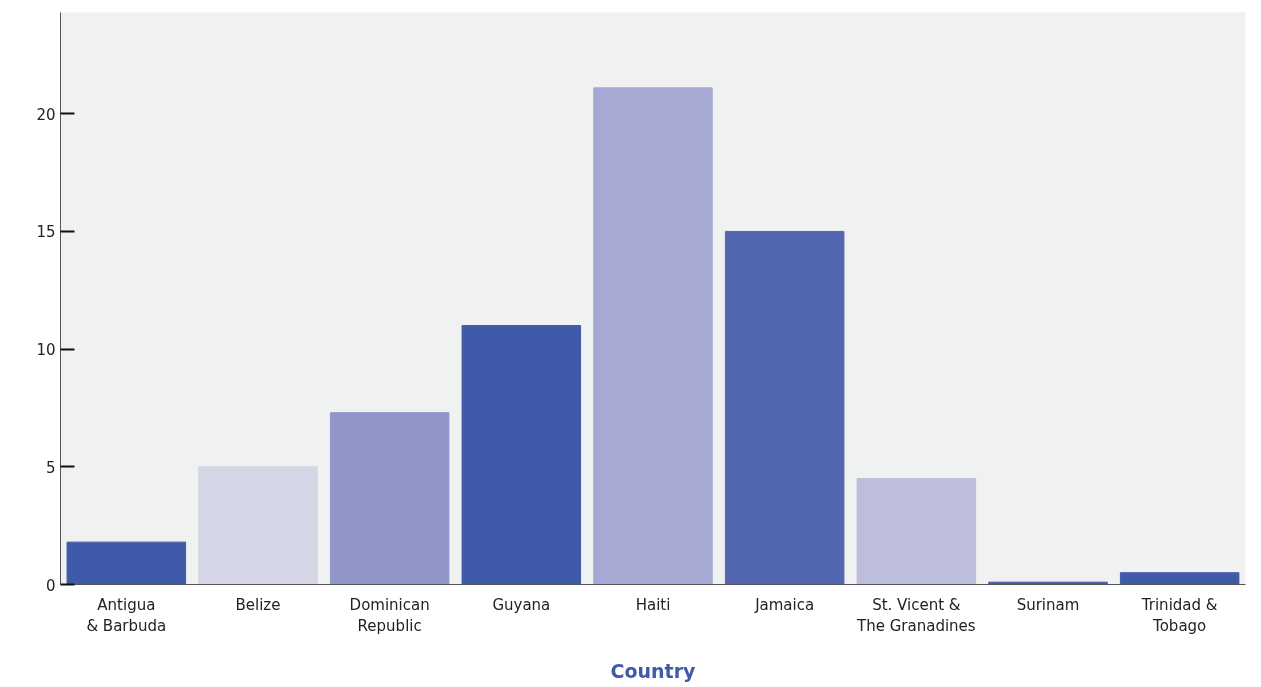  Describe the element at coordinates (50, 467) in the screenshot. I see `y-tick-label: 5` at that location.